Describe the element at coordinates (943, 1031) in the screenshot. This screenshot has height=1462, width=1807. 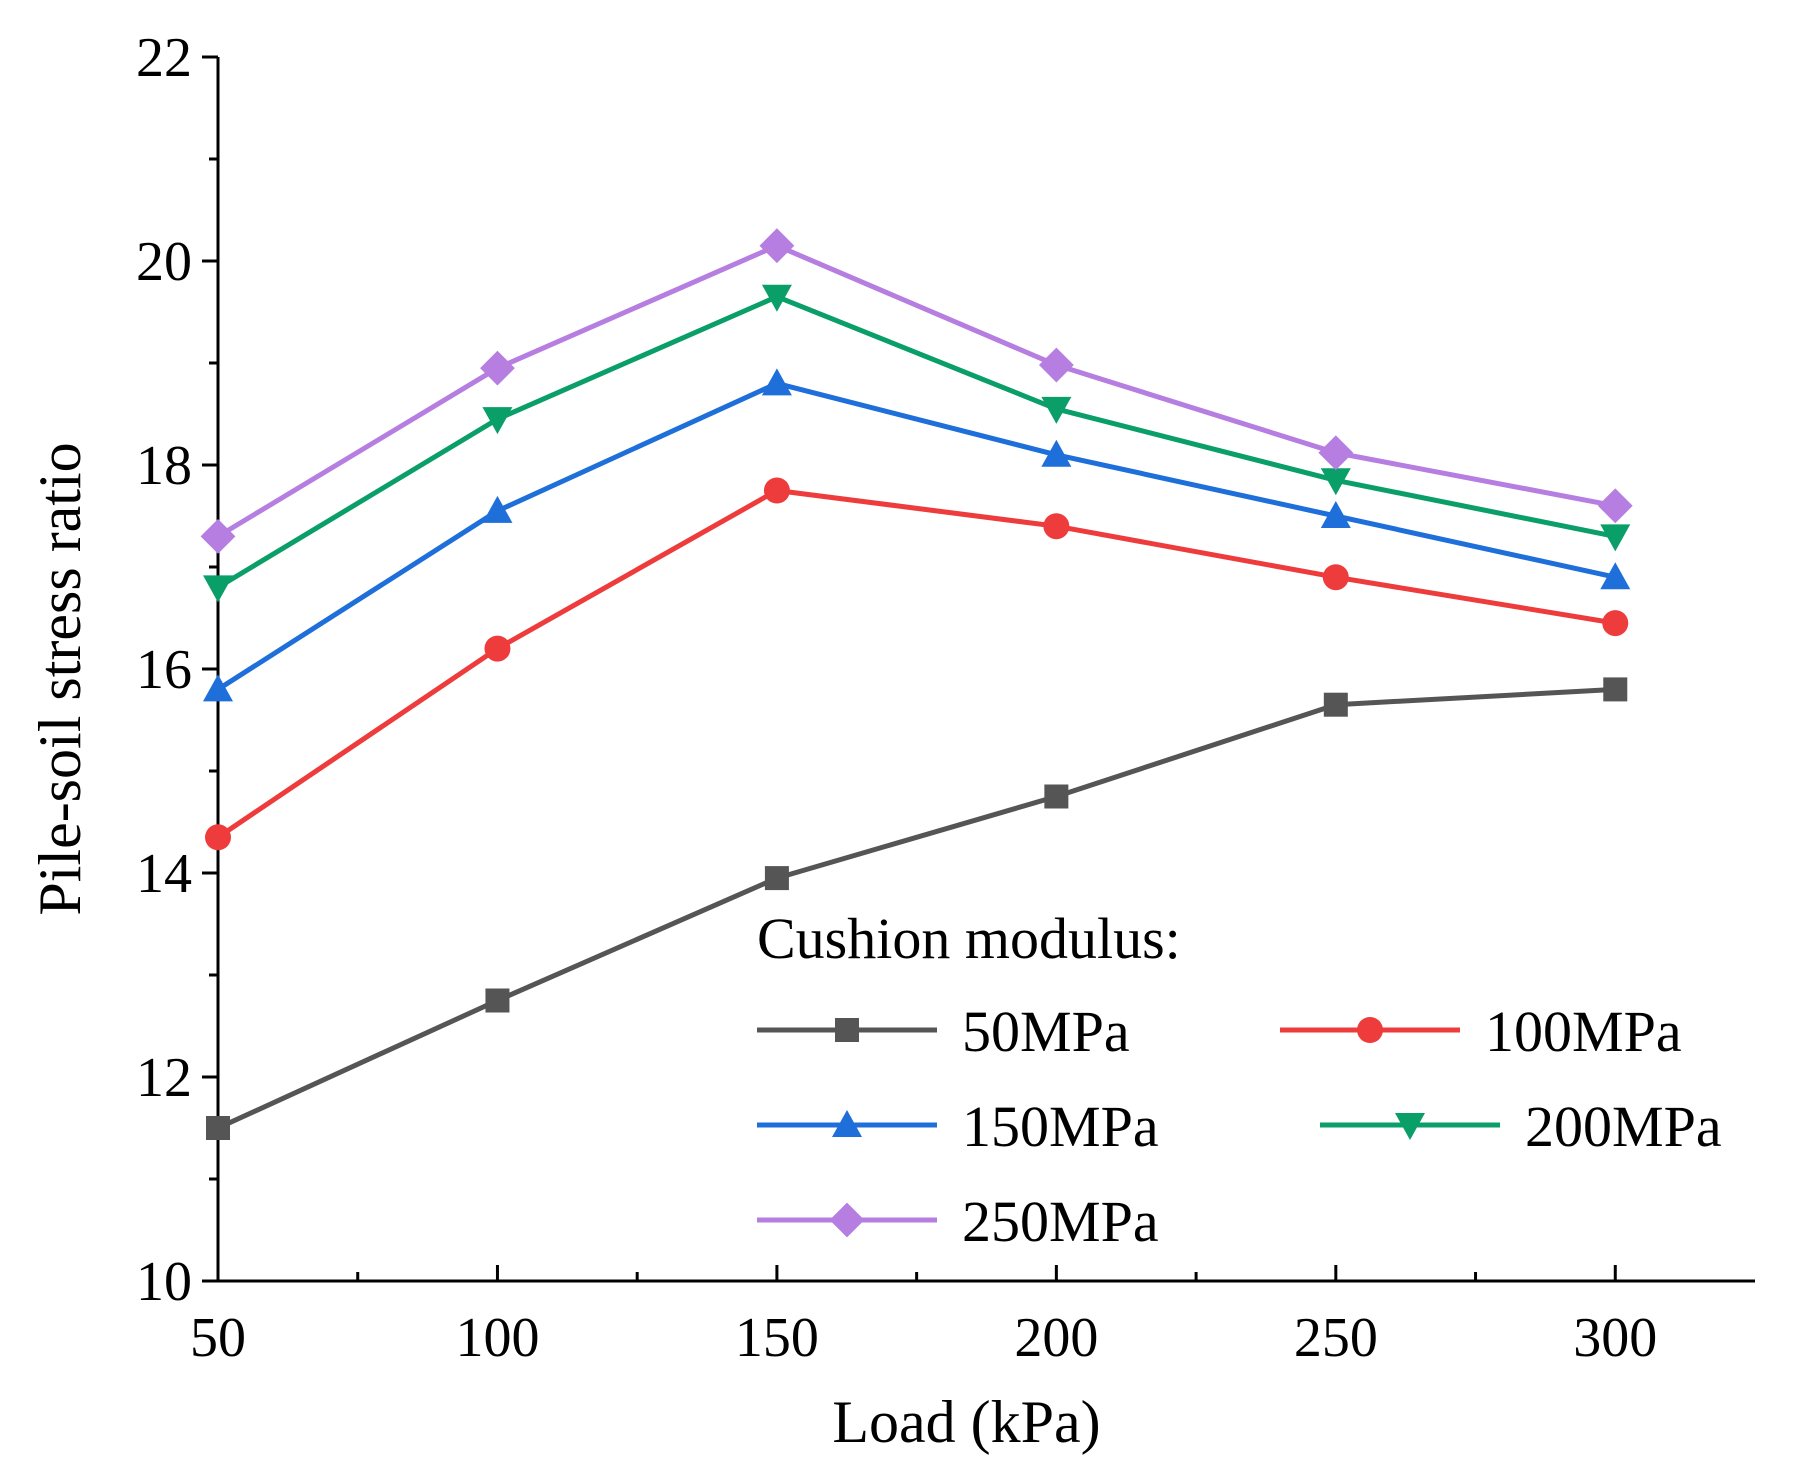
I see `legend-item: 50MPa` at that location.